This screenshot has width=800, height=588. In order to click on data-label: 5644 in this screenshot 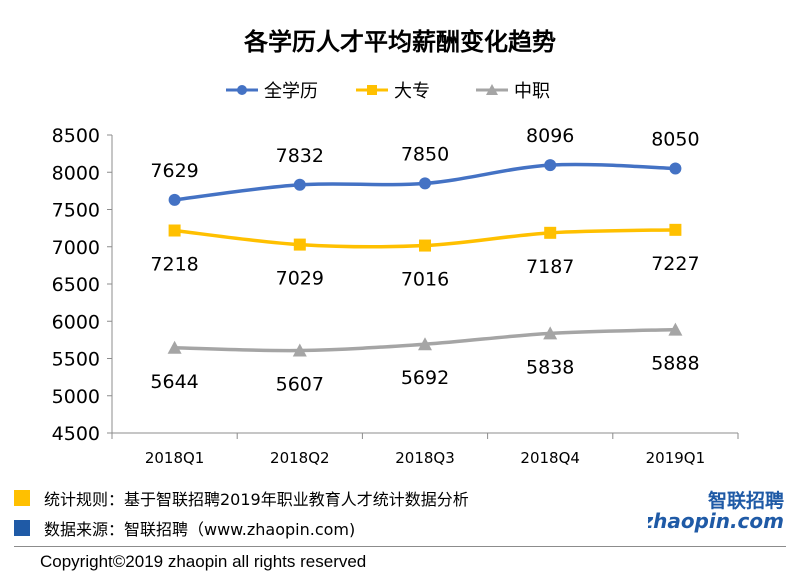, I will do `click(174, 382)`.